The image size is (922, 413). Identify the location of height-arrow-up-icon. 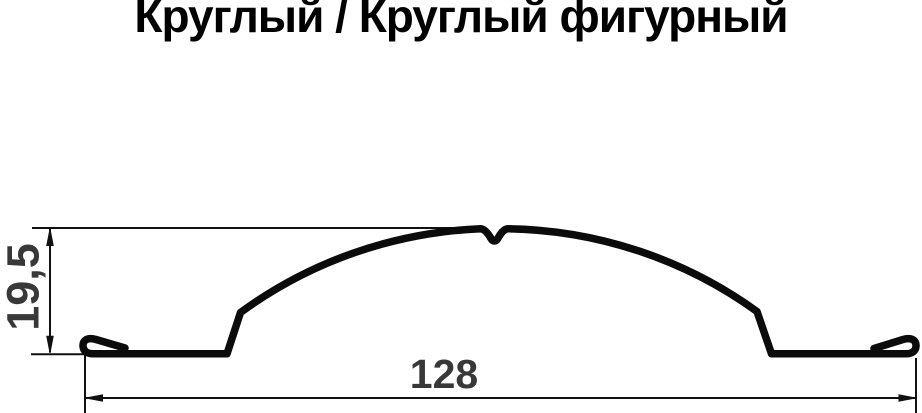
(50, 237).